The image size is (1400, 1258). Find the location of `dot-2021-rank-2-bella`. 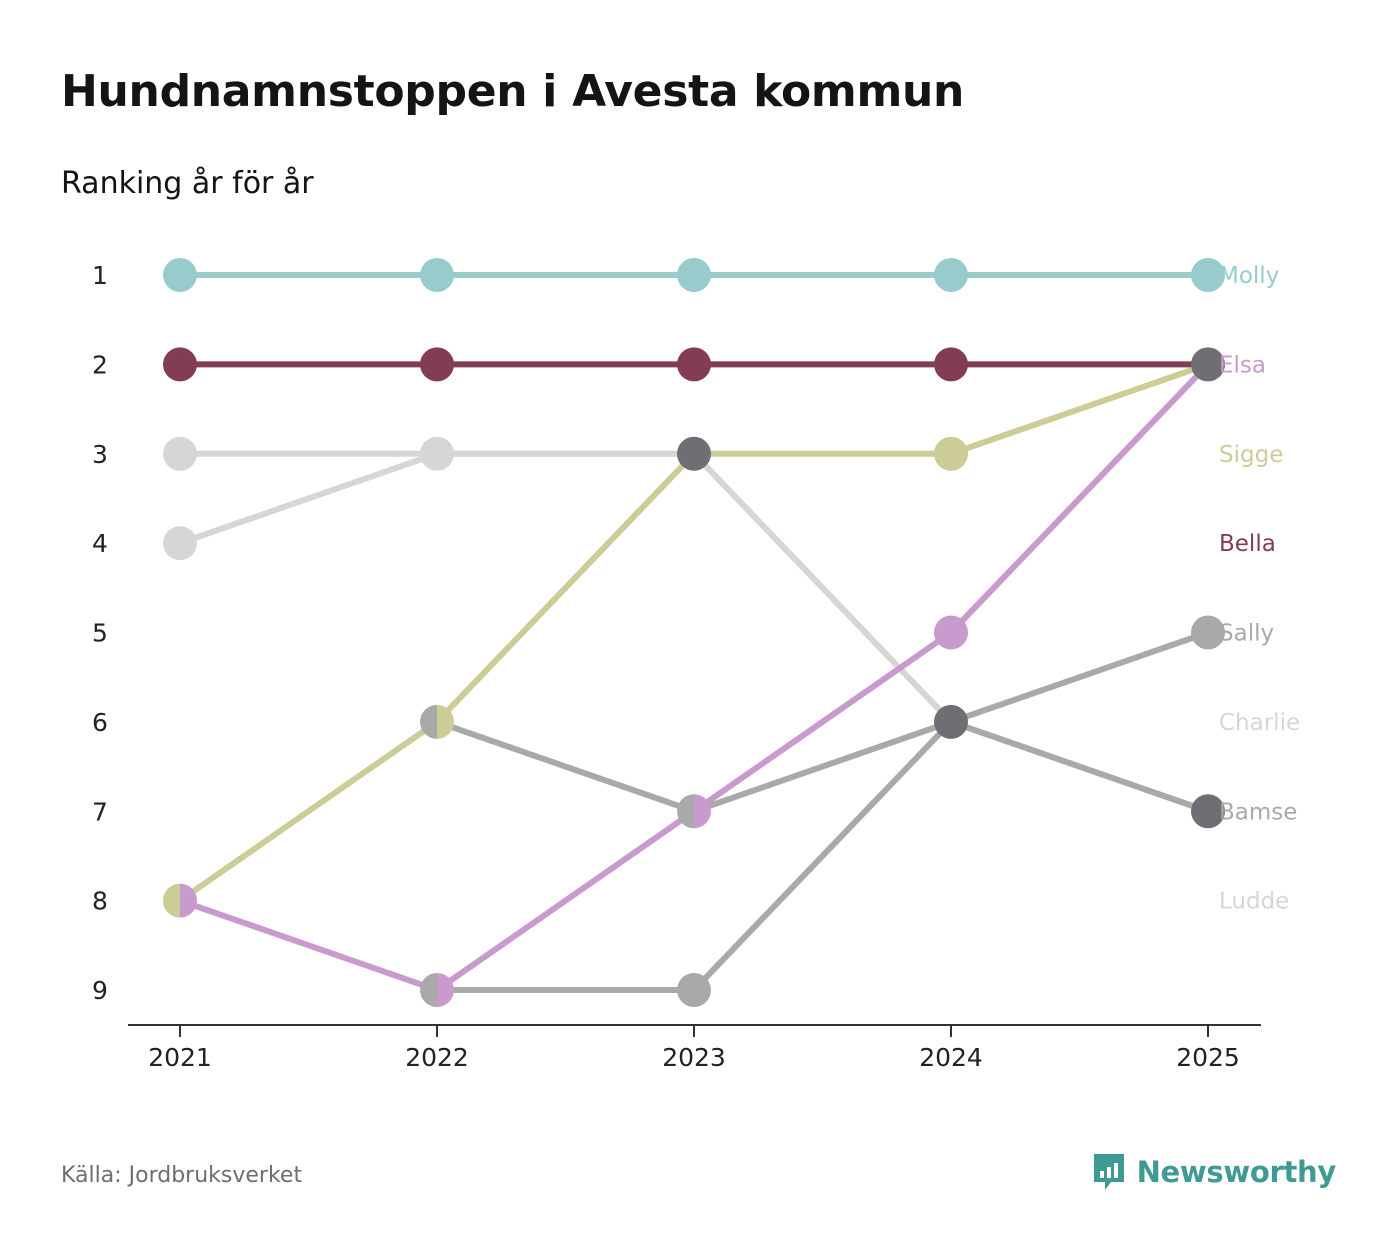

dot-2021-rank-2-bella is located at coordinates (180, 364).